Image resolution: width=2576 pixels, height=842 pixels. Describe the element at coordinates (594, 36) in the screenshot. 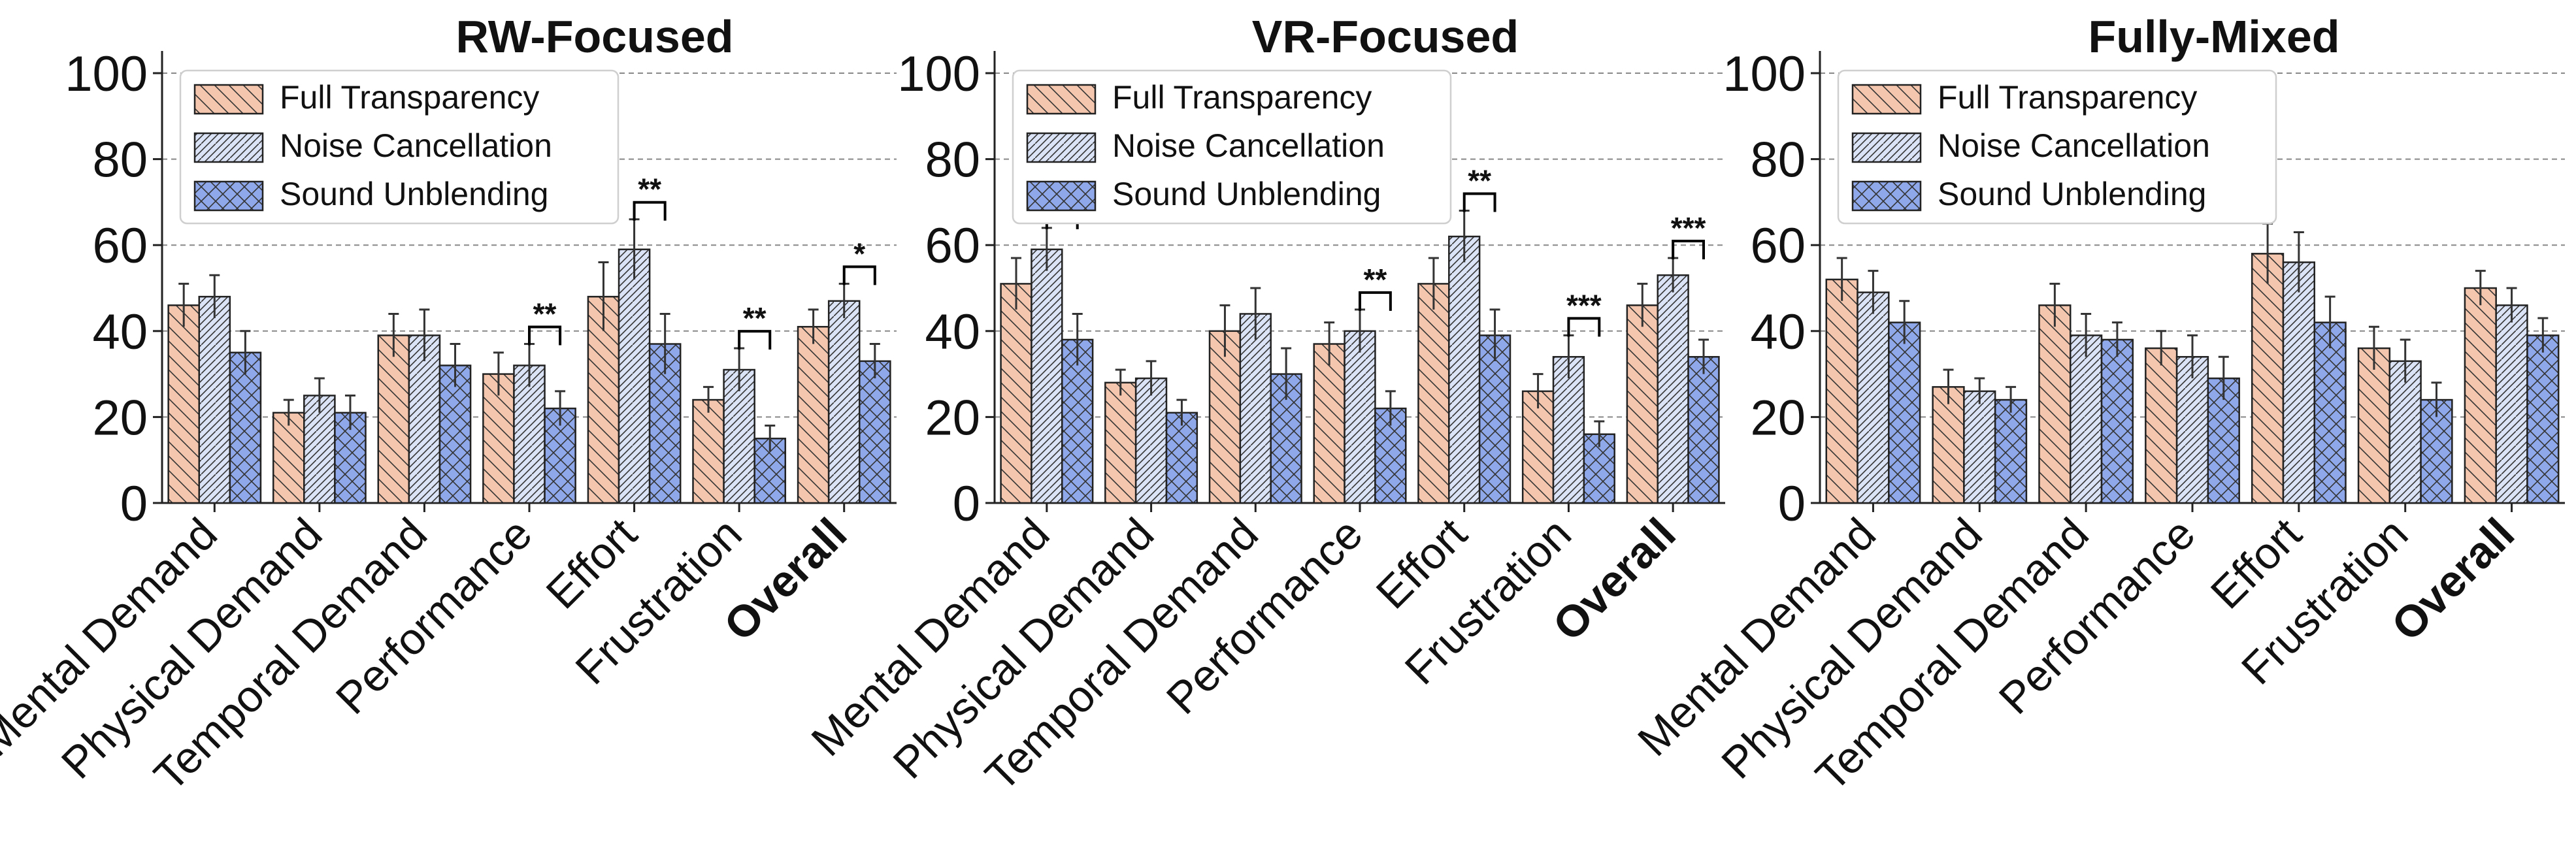

I see `chart-title: RW-Focused` at that location.